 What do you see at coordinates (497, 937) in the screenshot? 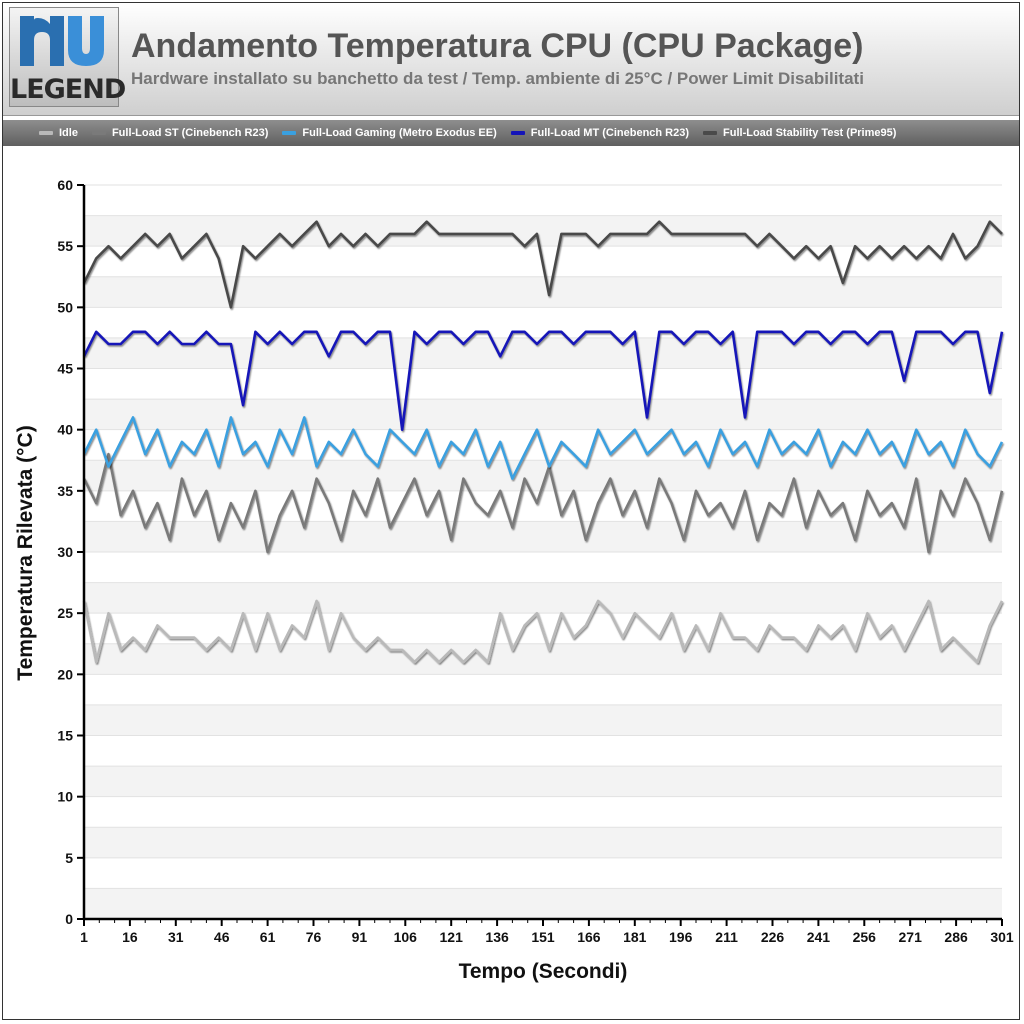
I see `x-tick-label: 136` at bounding box center [497, 937].